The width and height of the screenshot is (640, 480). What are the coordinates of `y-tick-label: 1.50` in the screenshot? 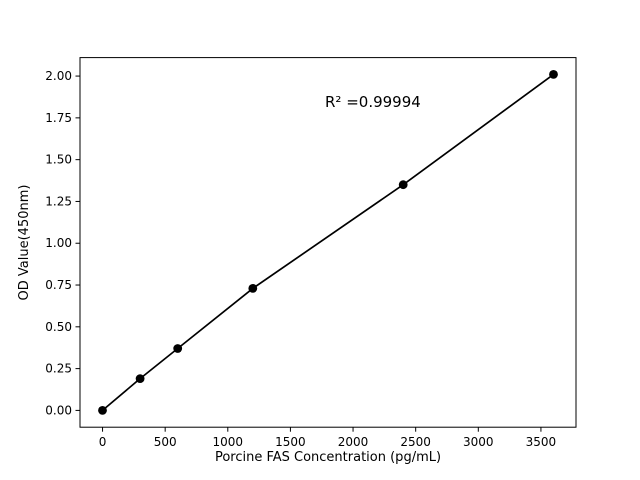 It's located at (58, 160).